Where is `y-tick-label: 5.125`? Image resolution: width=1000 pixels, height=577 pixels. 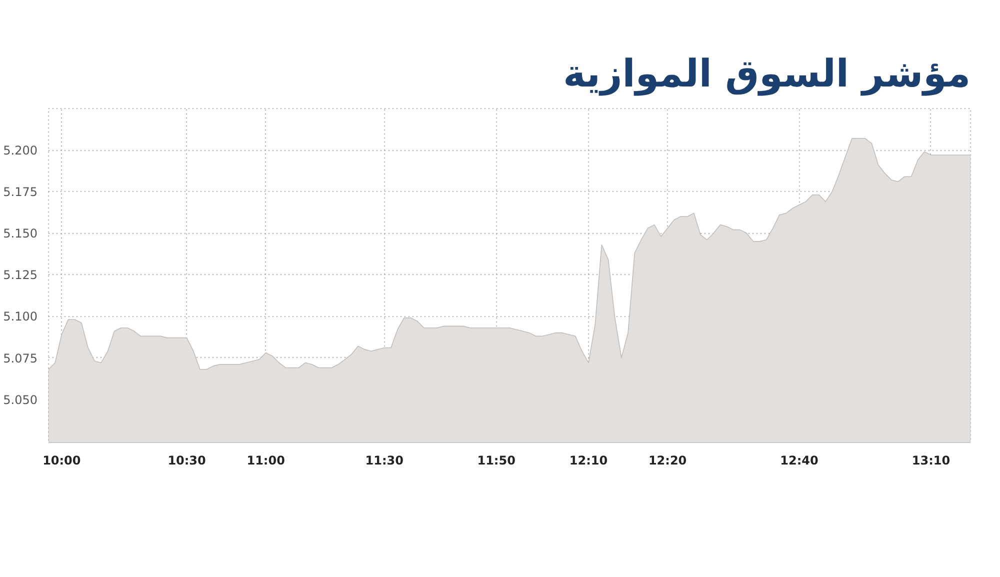 y-tick-label: 5.125 is located at coordinates (20, 275).